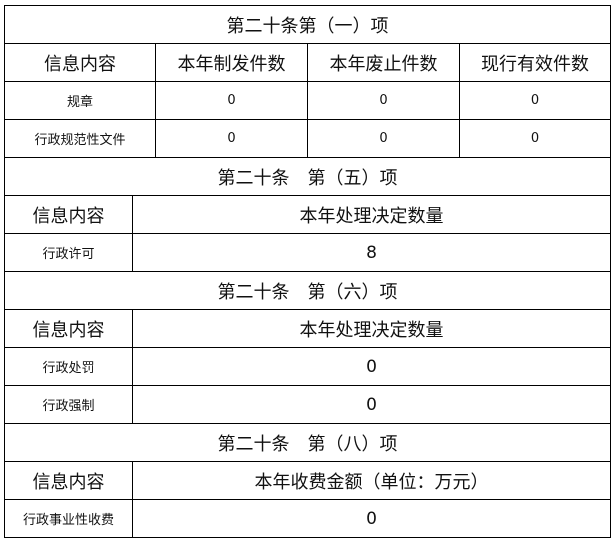 The width and height of the screenshot is (615, 546). What do you see at coordinates (69, 518) in the screenshot?
I see `row-label: 行政事业性收费` at bounding box center [69, 518].